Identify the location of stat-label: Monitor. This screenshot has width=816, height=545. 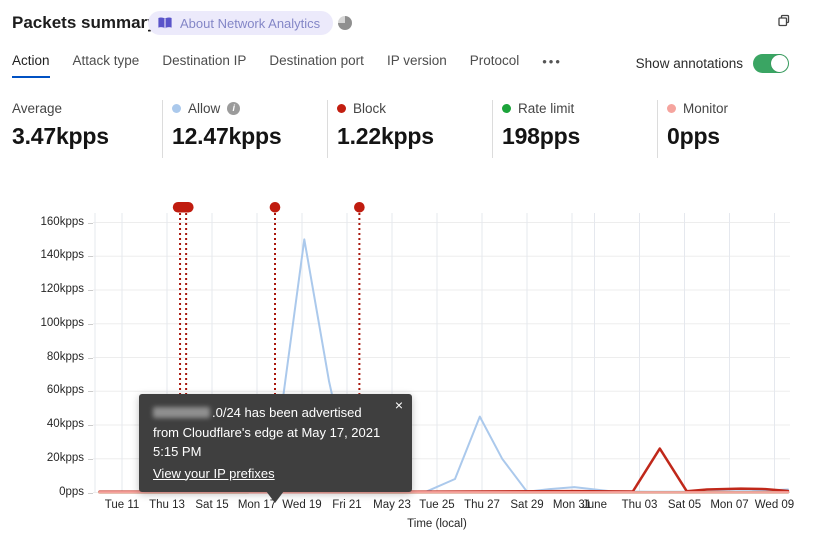
(706, 108).